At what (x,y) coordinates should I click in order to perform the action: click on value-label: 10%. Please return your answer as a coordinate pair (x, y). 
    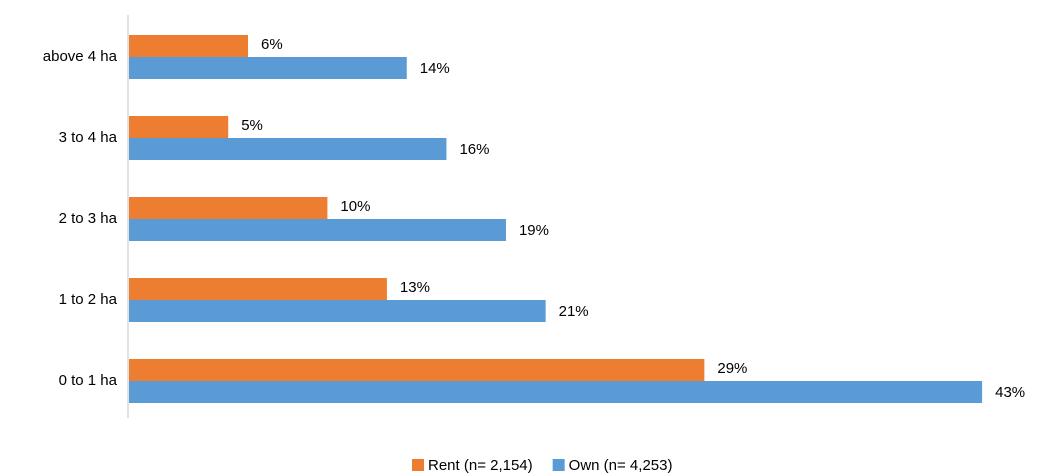
    Looking at the image, I should click on (355, 206).